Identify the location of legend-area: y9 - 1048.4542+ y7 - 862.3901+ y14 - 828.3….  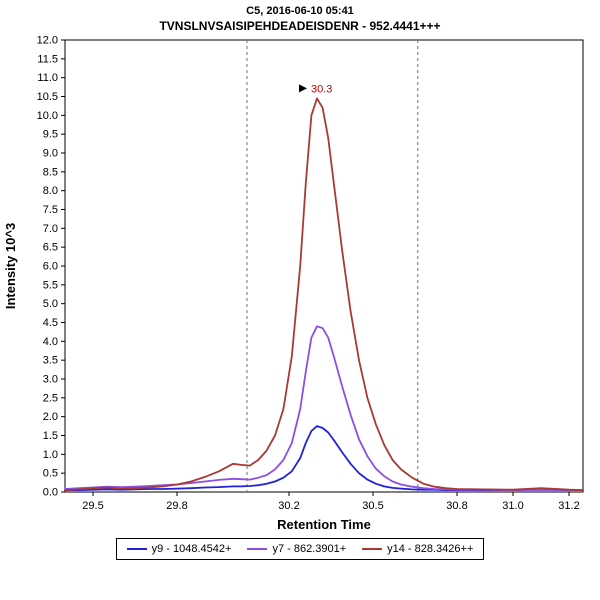
(300, 548).